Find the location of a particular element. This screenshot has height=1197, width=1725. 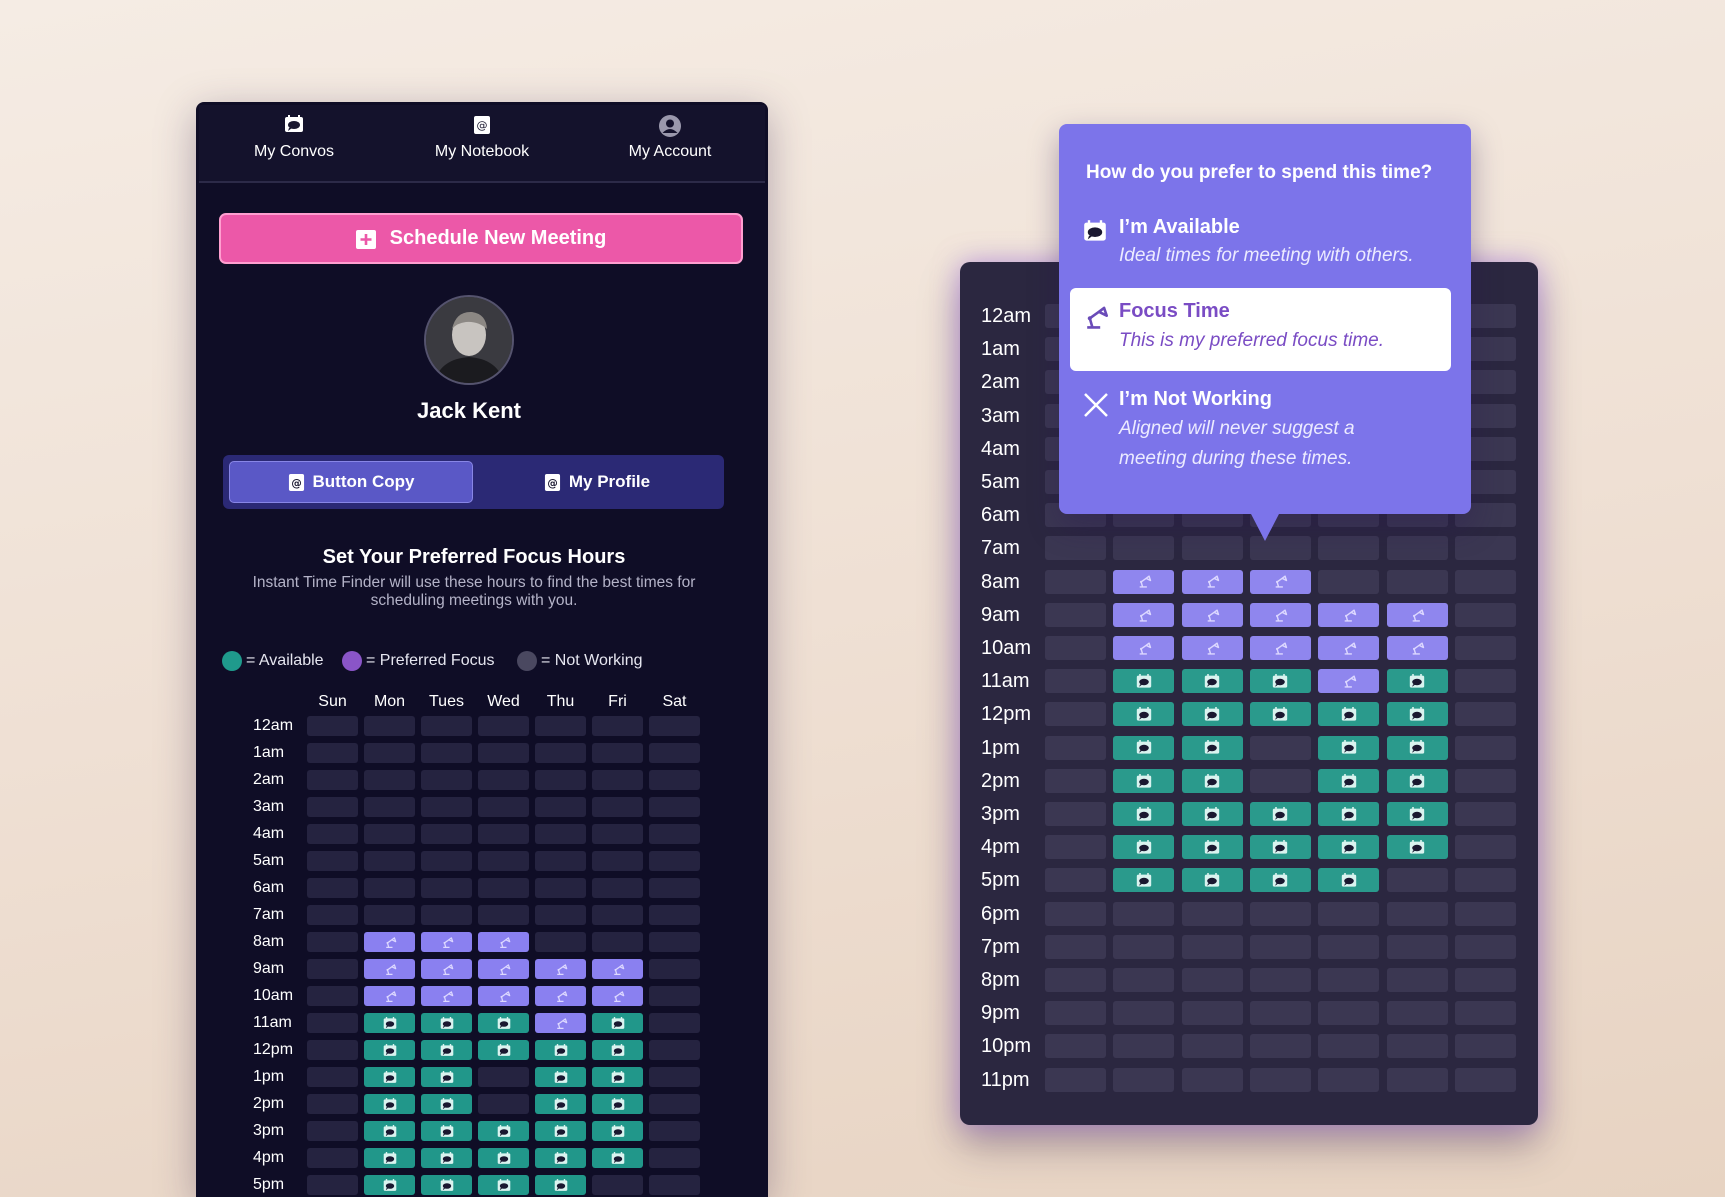

tab: Button Copy is located at coordinates (351, 482).